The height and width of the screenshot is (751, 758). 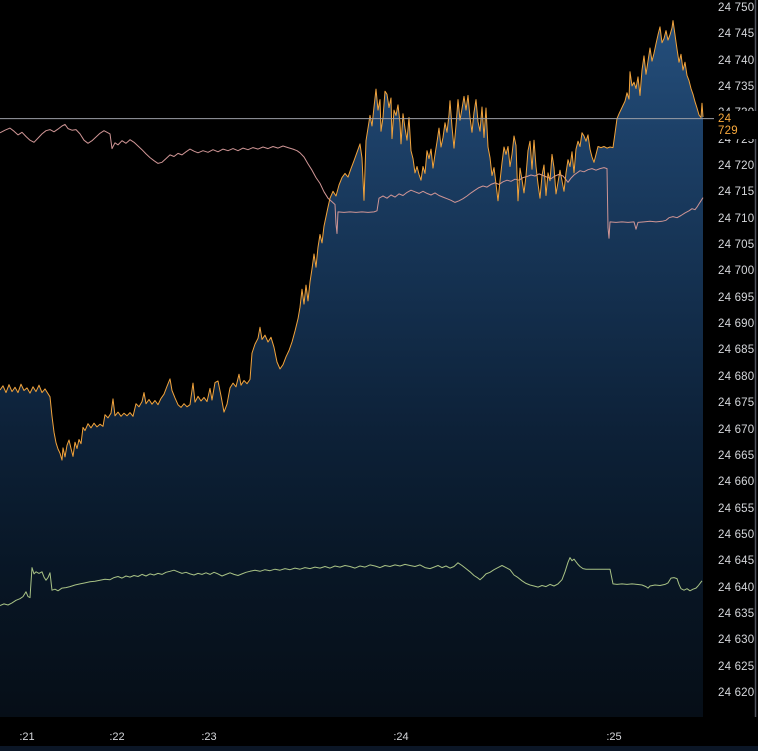 What do you see at coordinates (401, 737) in the screenshot?
I see `time-axis-label: :24` at bounding box center [401, 737].